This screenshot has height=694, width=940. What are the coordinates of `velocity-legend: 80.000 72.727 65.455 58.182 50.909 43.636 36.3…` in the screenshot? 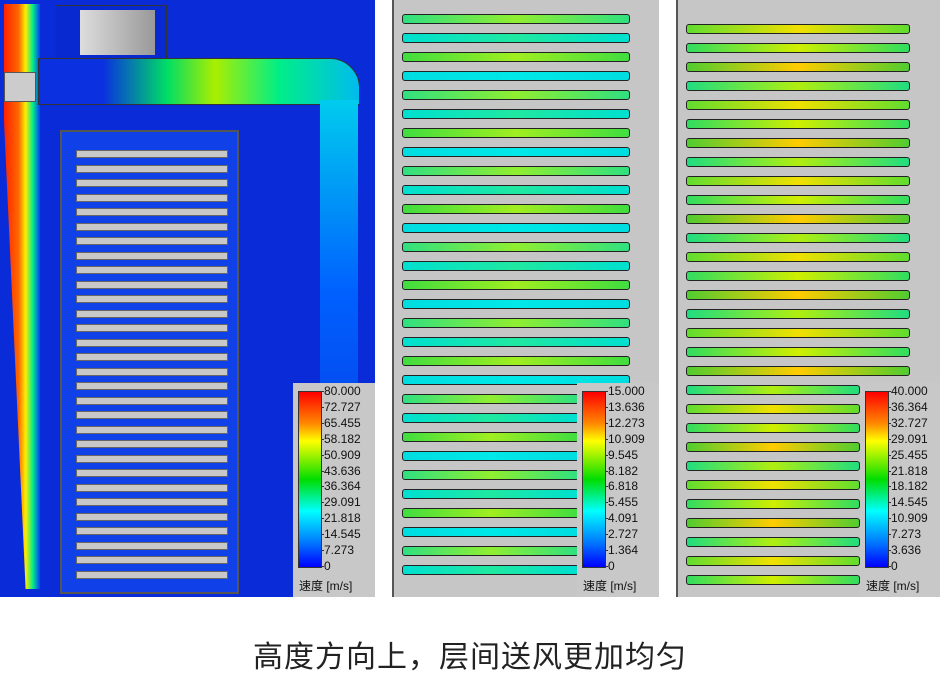 It's located at (334, 490).